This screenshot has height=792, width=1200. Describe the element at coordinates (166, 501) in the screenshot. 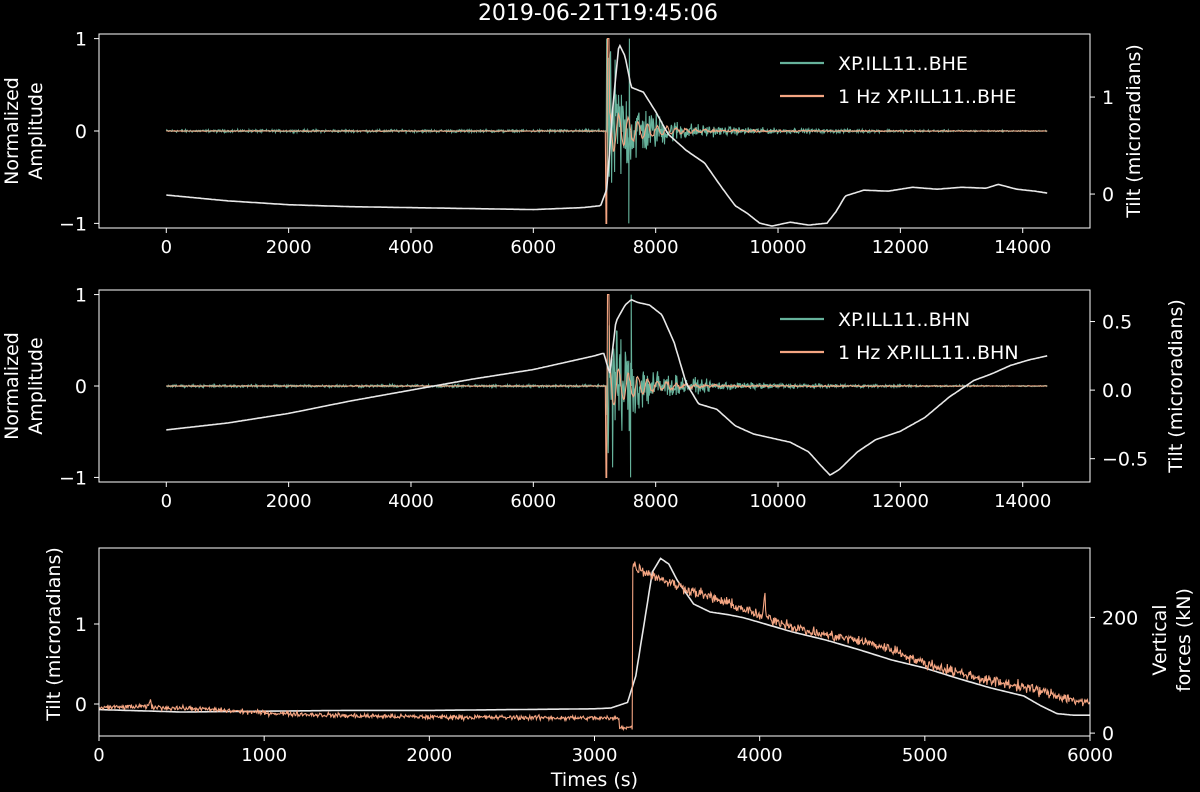

I see `middle-xtick-label: 0` at that location.